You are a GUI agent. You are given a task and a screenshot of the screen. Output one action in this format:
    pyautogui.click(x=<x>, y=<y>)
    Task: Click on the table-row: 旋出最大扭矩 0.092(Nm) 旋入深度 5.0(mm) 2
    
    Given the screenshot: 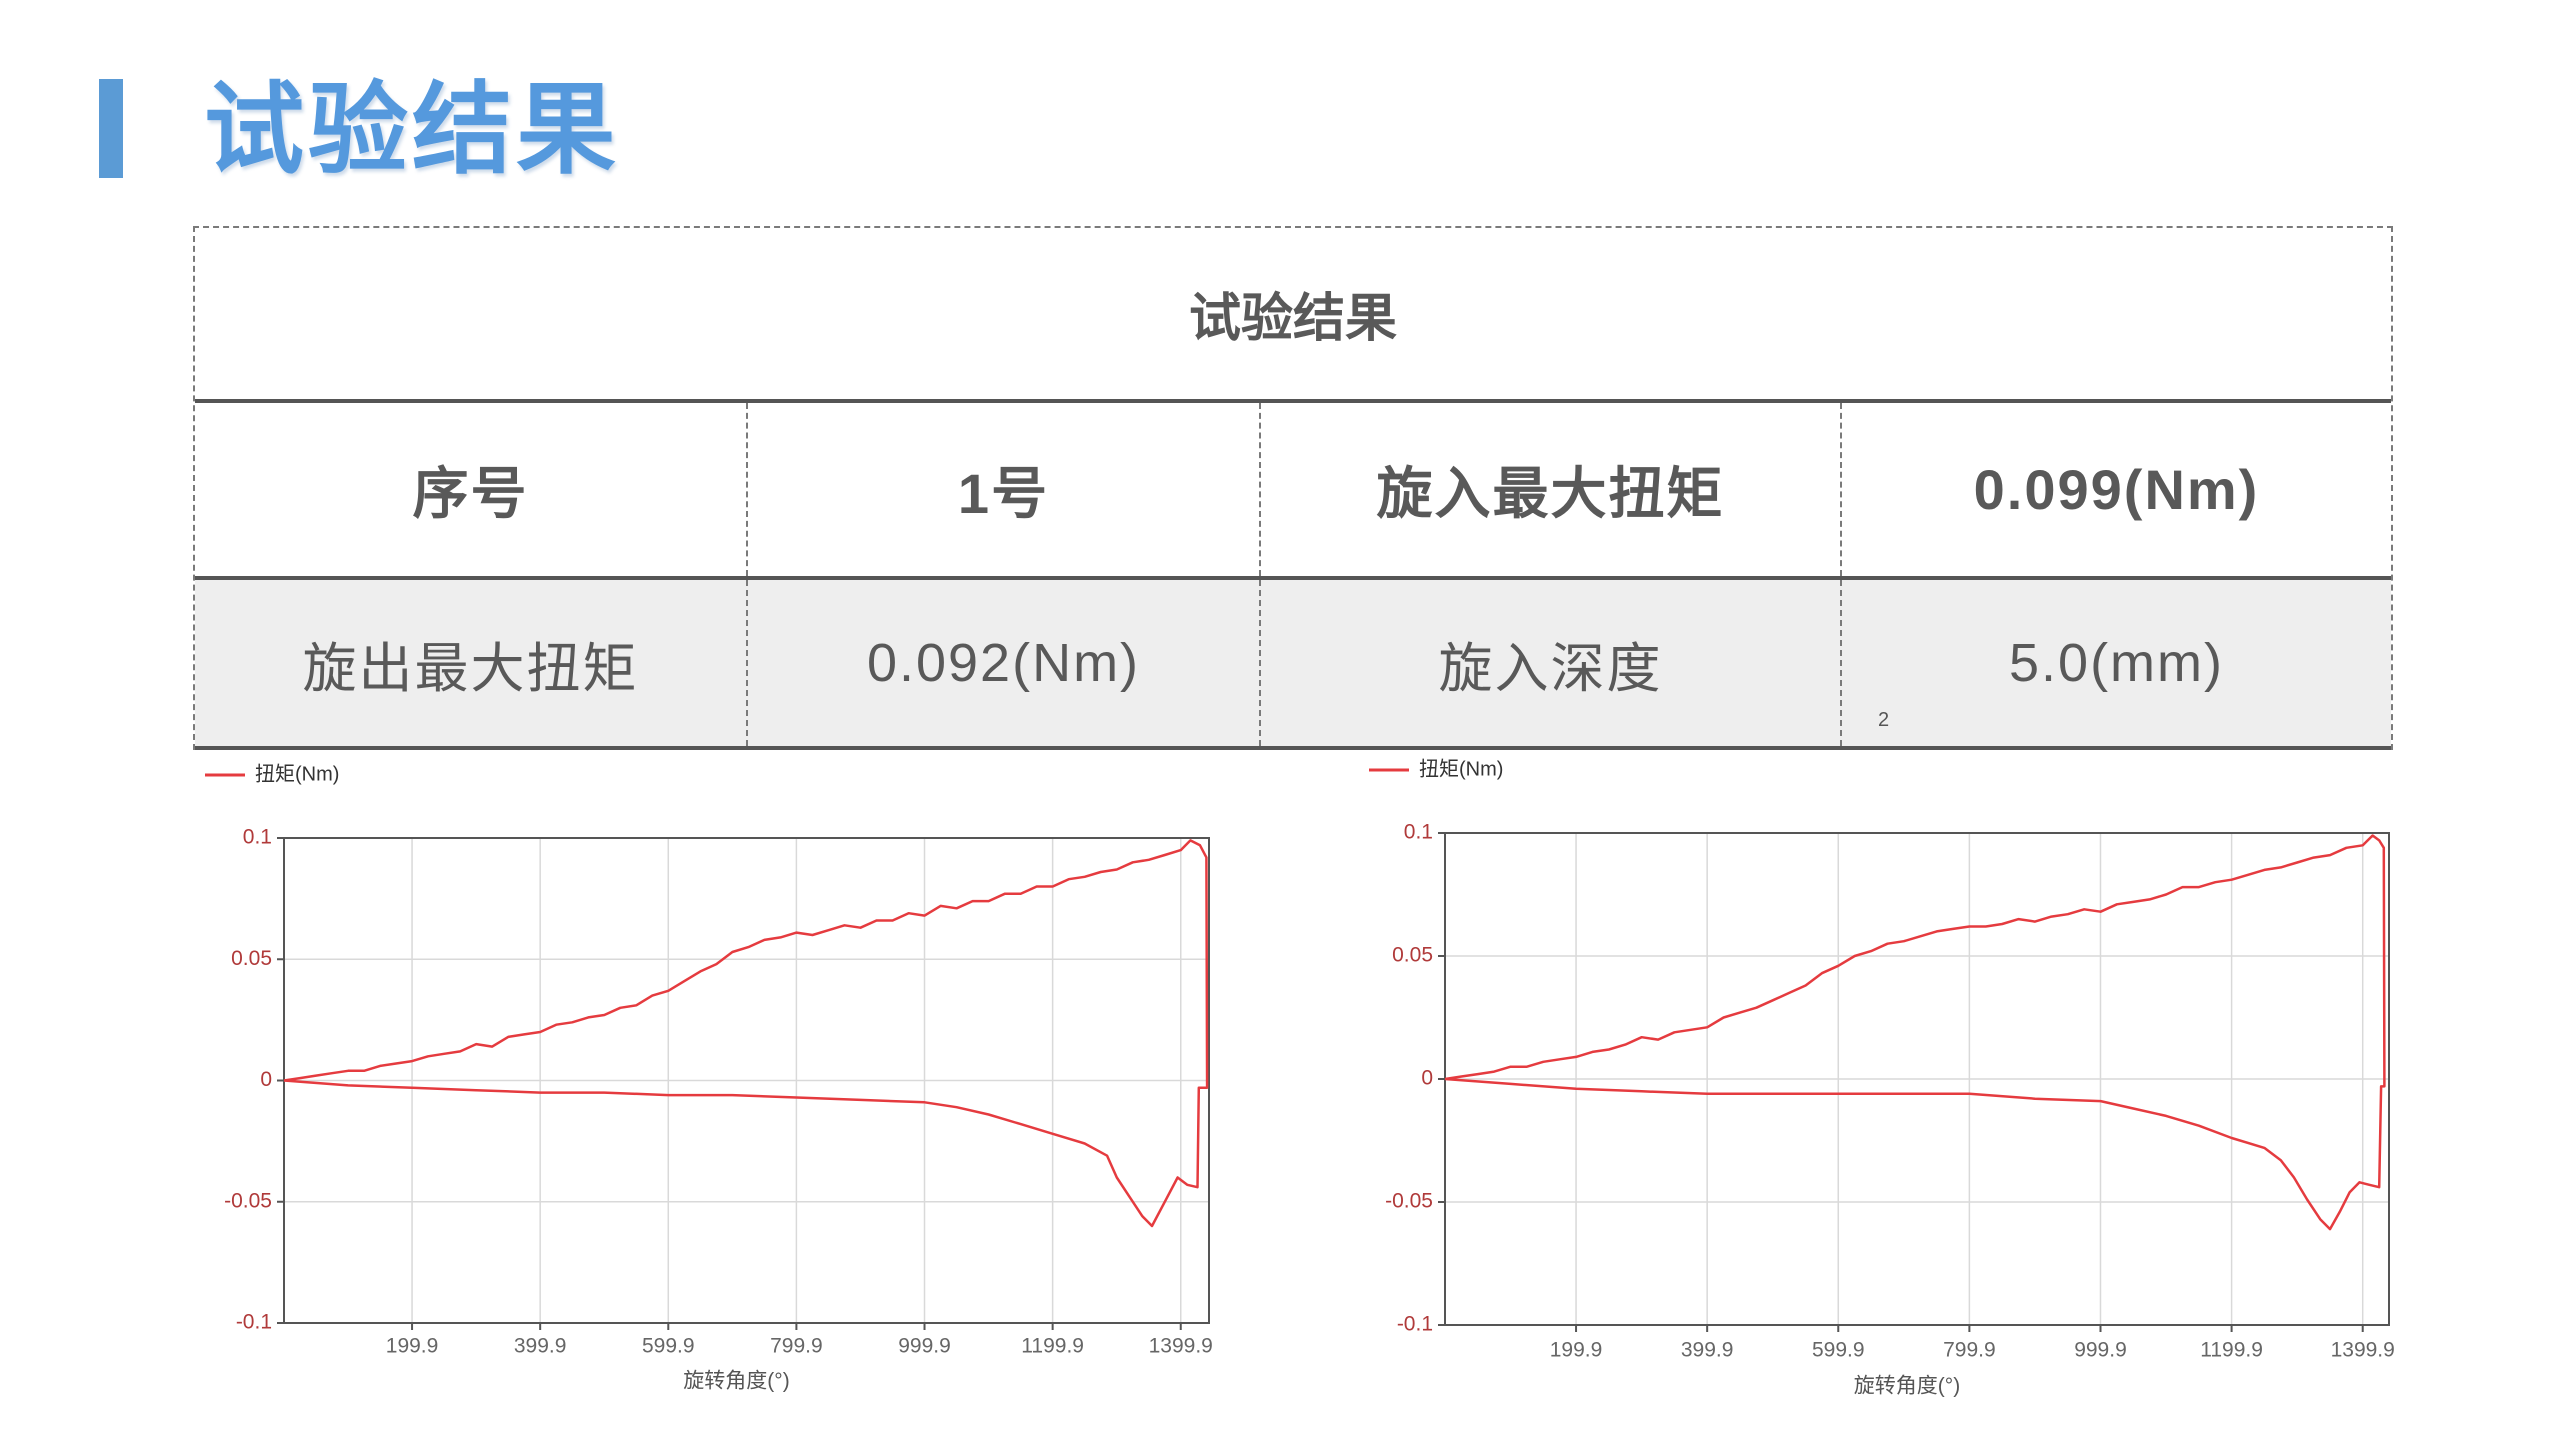 What is the action you would take?
    pyautogui.click(x=1293, y=665)
    